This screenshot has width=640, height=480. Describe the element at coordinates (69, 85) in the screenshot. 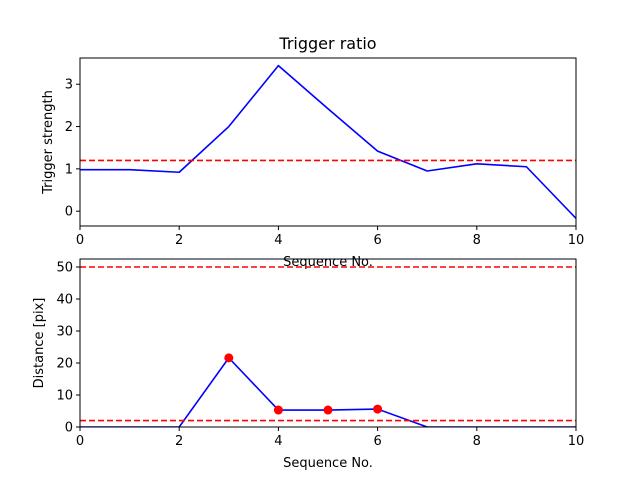

I see `y-tick-label: 3` at that location.